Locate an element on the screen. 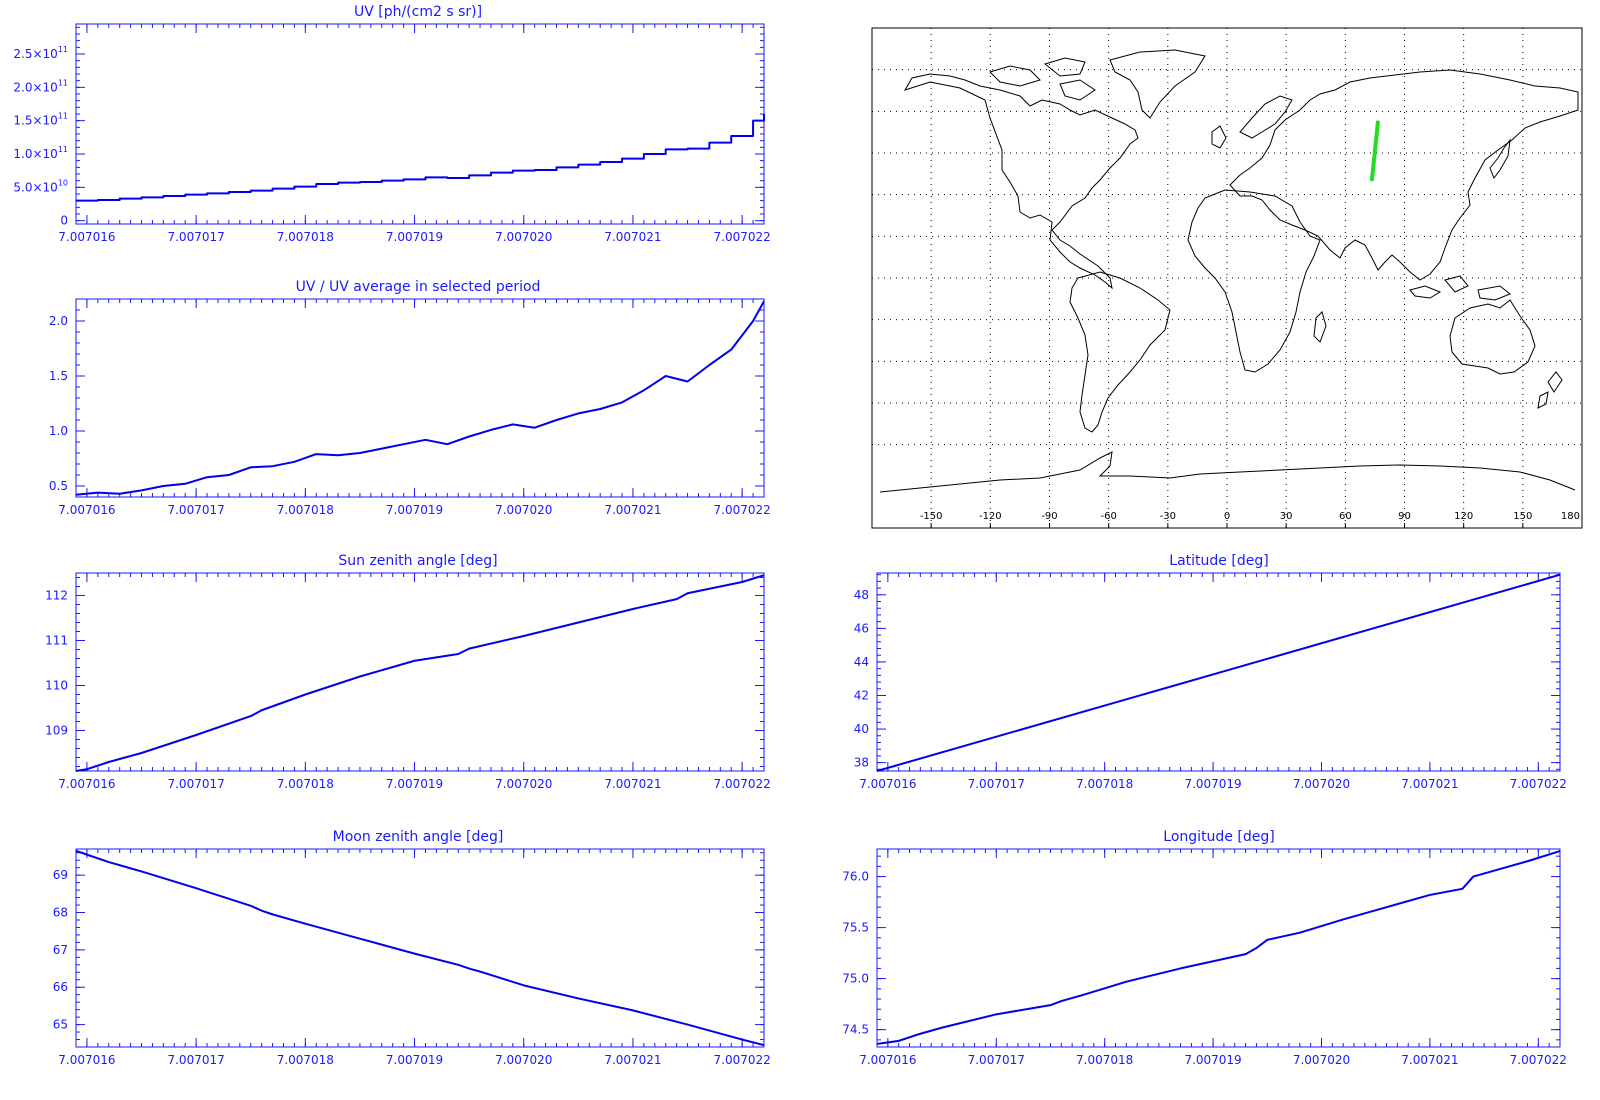  coastline-indonesia is located at coordinates (1460, 288).